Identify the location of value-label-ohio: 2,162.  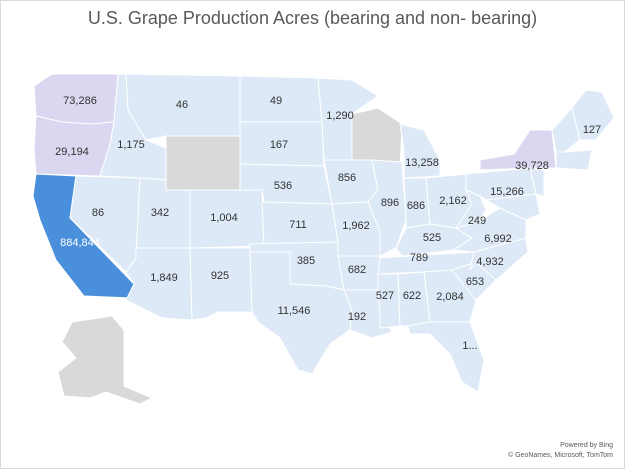
(453, 201).